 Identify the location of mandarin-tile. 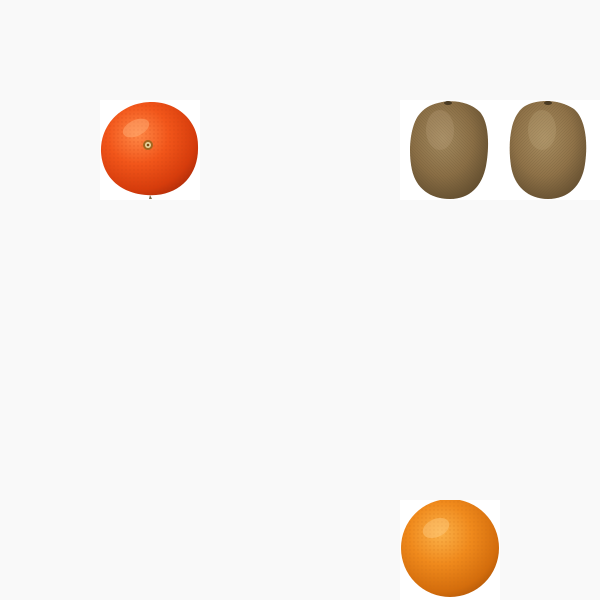
(150, 150).